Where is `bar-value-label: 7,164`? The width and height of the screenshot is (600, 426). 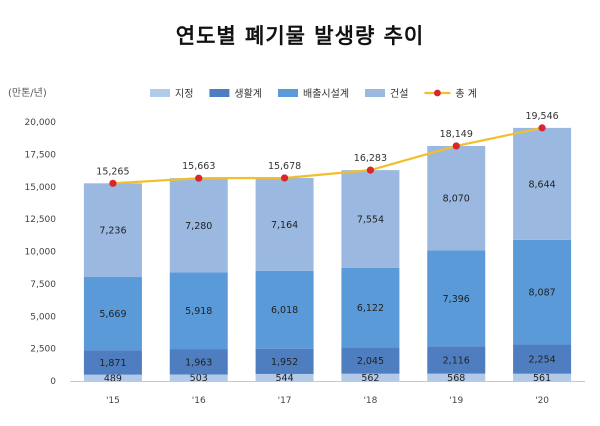 bar-value-label: 7,164 is located at coordinates (284, 225).